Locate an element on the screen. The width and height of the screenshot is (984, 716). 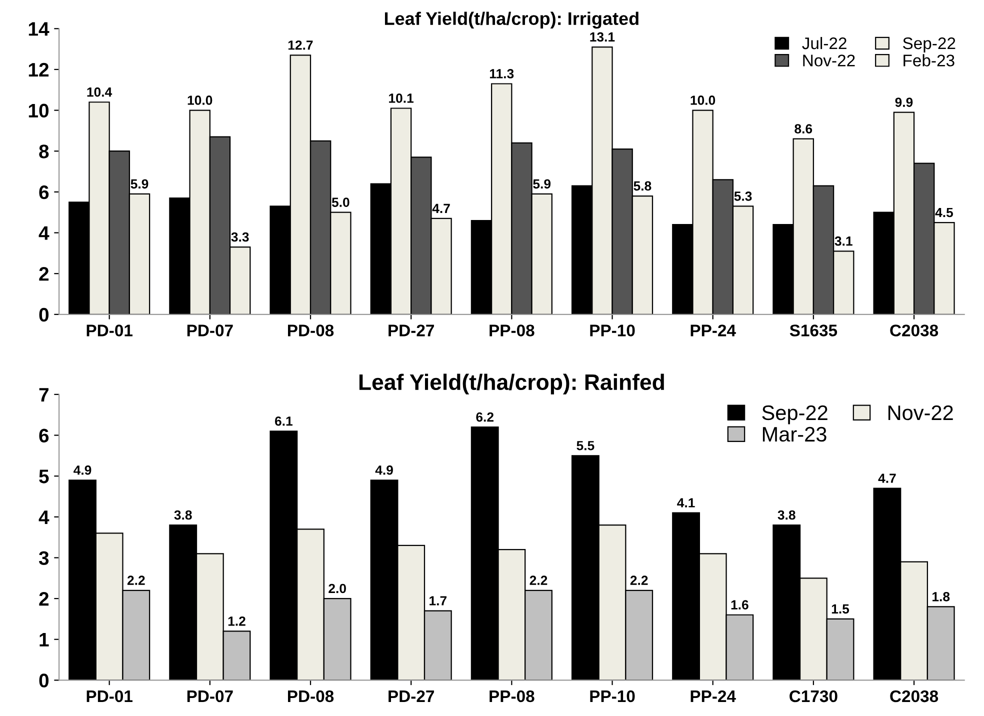
y-tick-label: 7 is located at coordinates (43, 395).